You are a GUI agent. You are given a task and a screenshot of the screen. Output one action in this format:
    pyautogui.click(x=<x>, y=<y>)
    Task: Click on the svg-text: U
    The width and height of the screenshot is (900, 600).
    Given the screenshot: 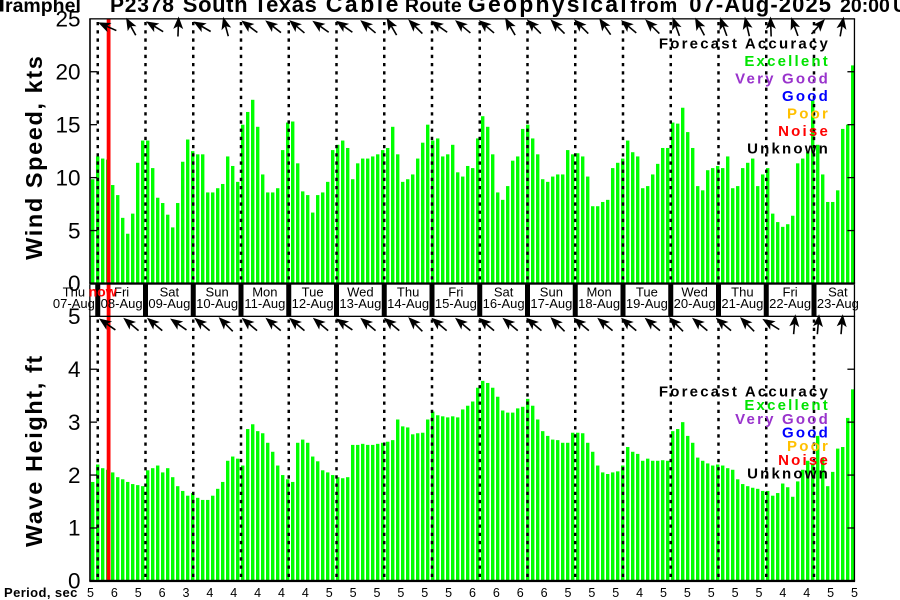 What is the action you would take?
    pyautogui.click(x=896, y=8)
    